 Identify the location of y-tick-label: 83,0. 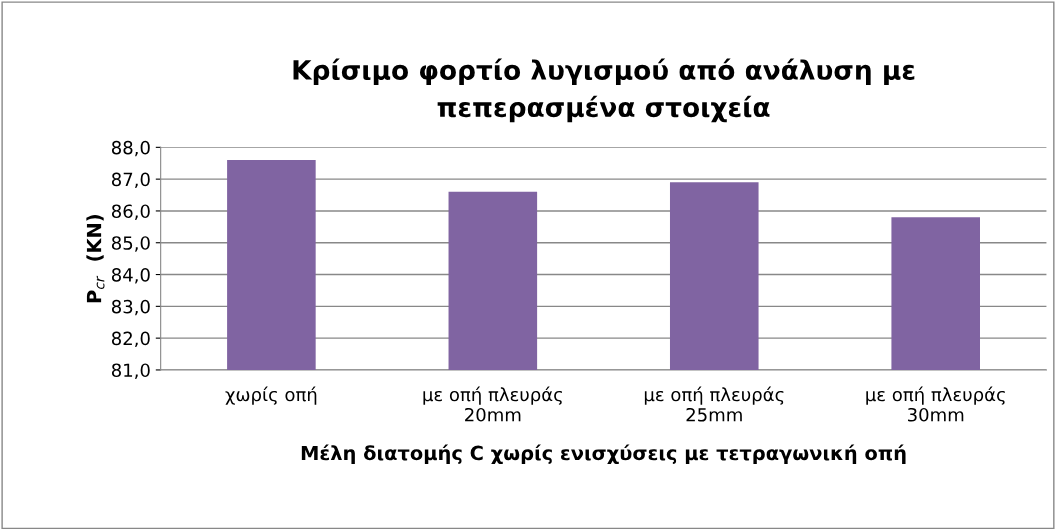
(130, 307).